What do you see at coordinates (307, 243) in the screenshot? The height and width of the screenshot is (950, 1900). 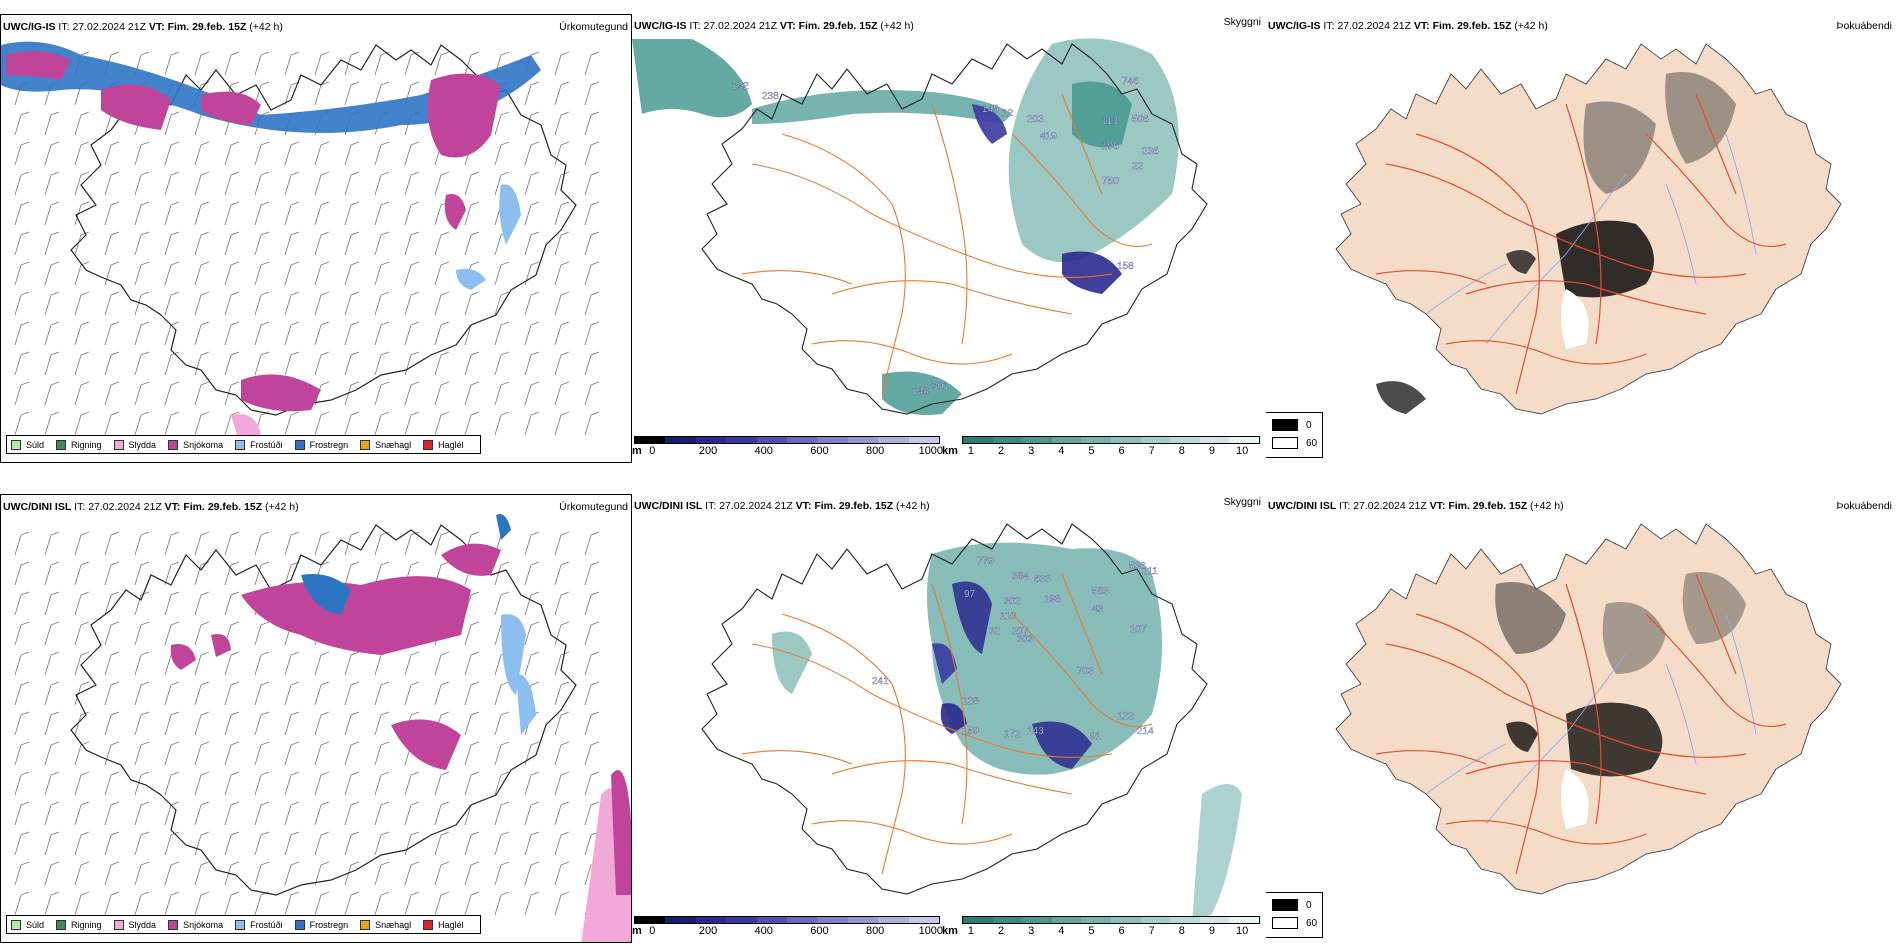 I see `wind-barbs` at bounding box center [307, 243].